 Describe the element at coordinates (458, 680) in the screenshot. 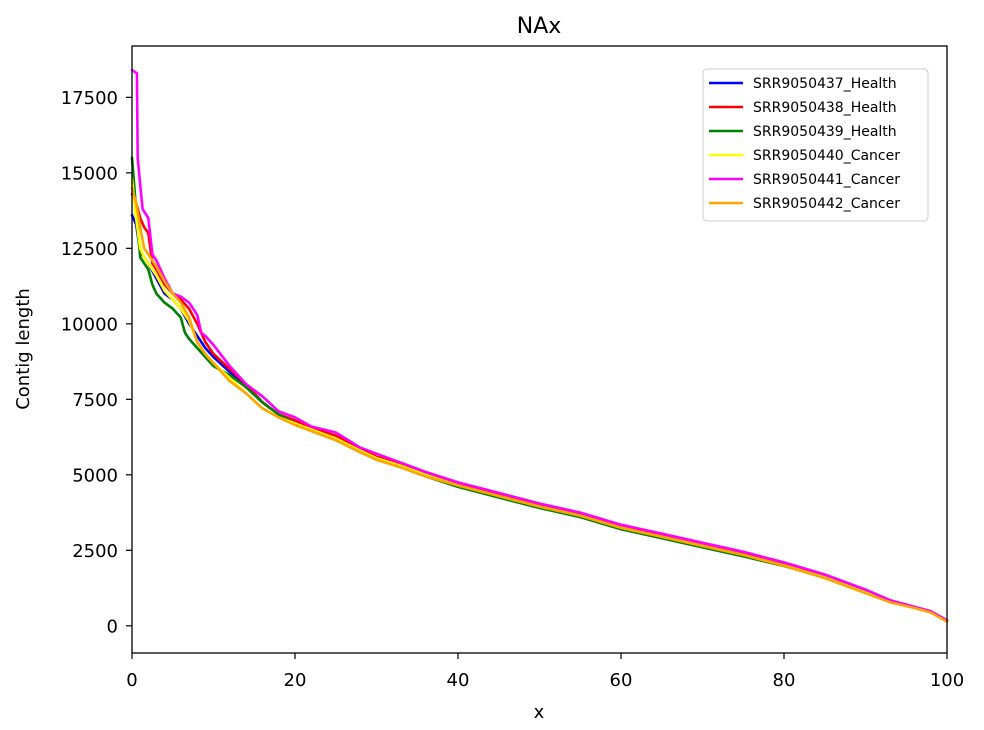

I see `x-tick-label: 40` at that location.